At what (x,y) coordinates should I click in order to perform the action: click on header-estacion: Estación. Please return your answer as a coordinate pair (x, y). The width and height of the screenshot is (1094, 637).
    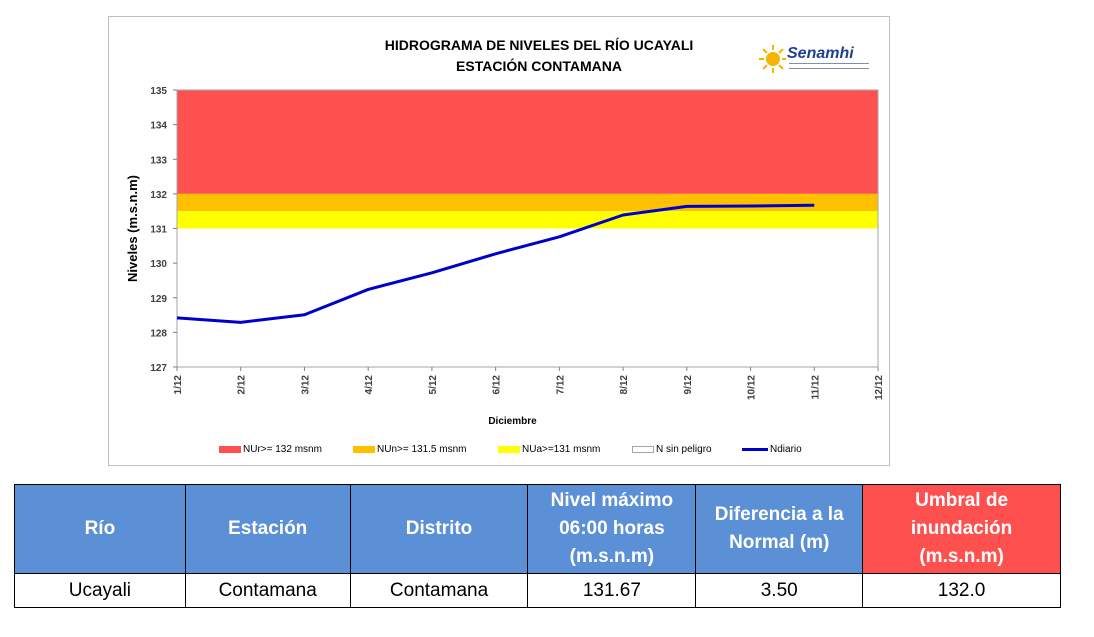
    Looking at the image, I should click on (267, 529).